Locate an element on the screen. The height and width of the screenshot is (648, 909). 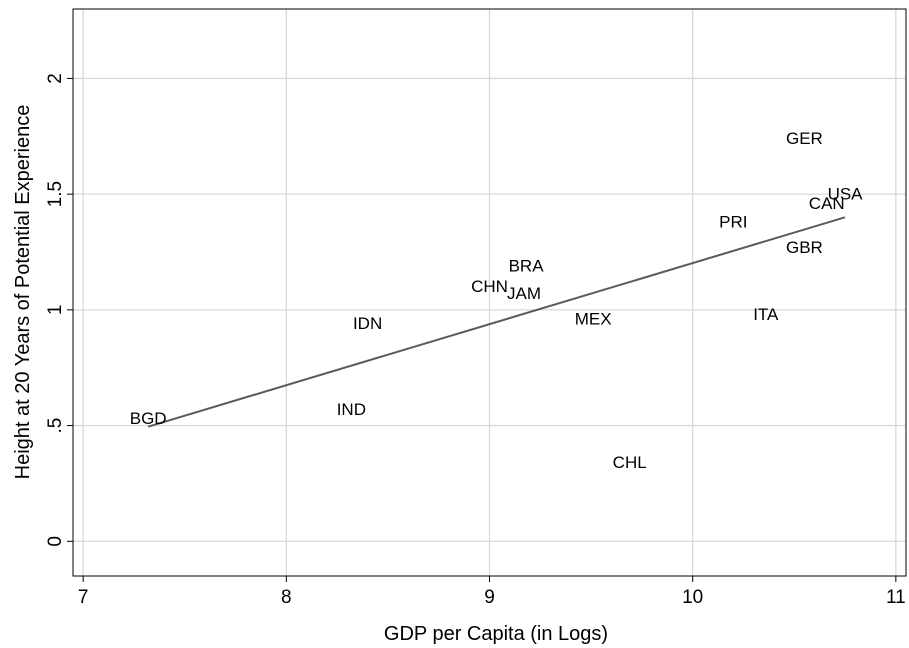
point-label-usa: USA is located at coordinates (846, 194).